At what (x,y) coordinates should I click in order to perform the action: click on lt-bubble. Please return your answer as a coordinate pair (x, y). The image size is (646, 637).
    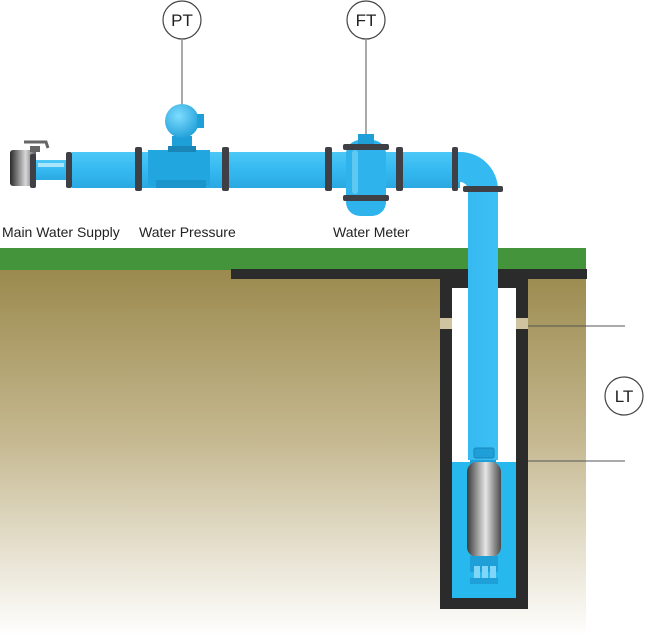
    Looking at the image, I should click on (624, 396).